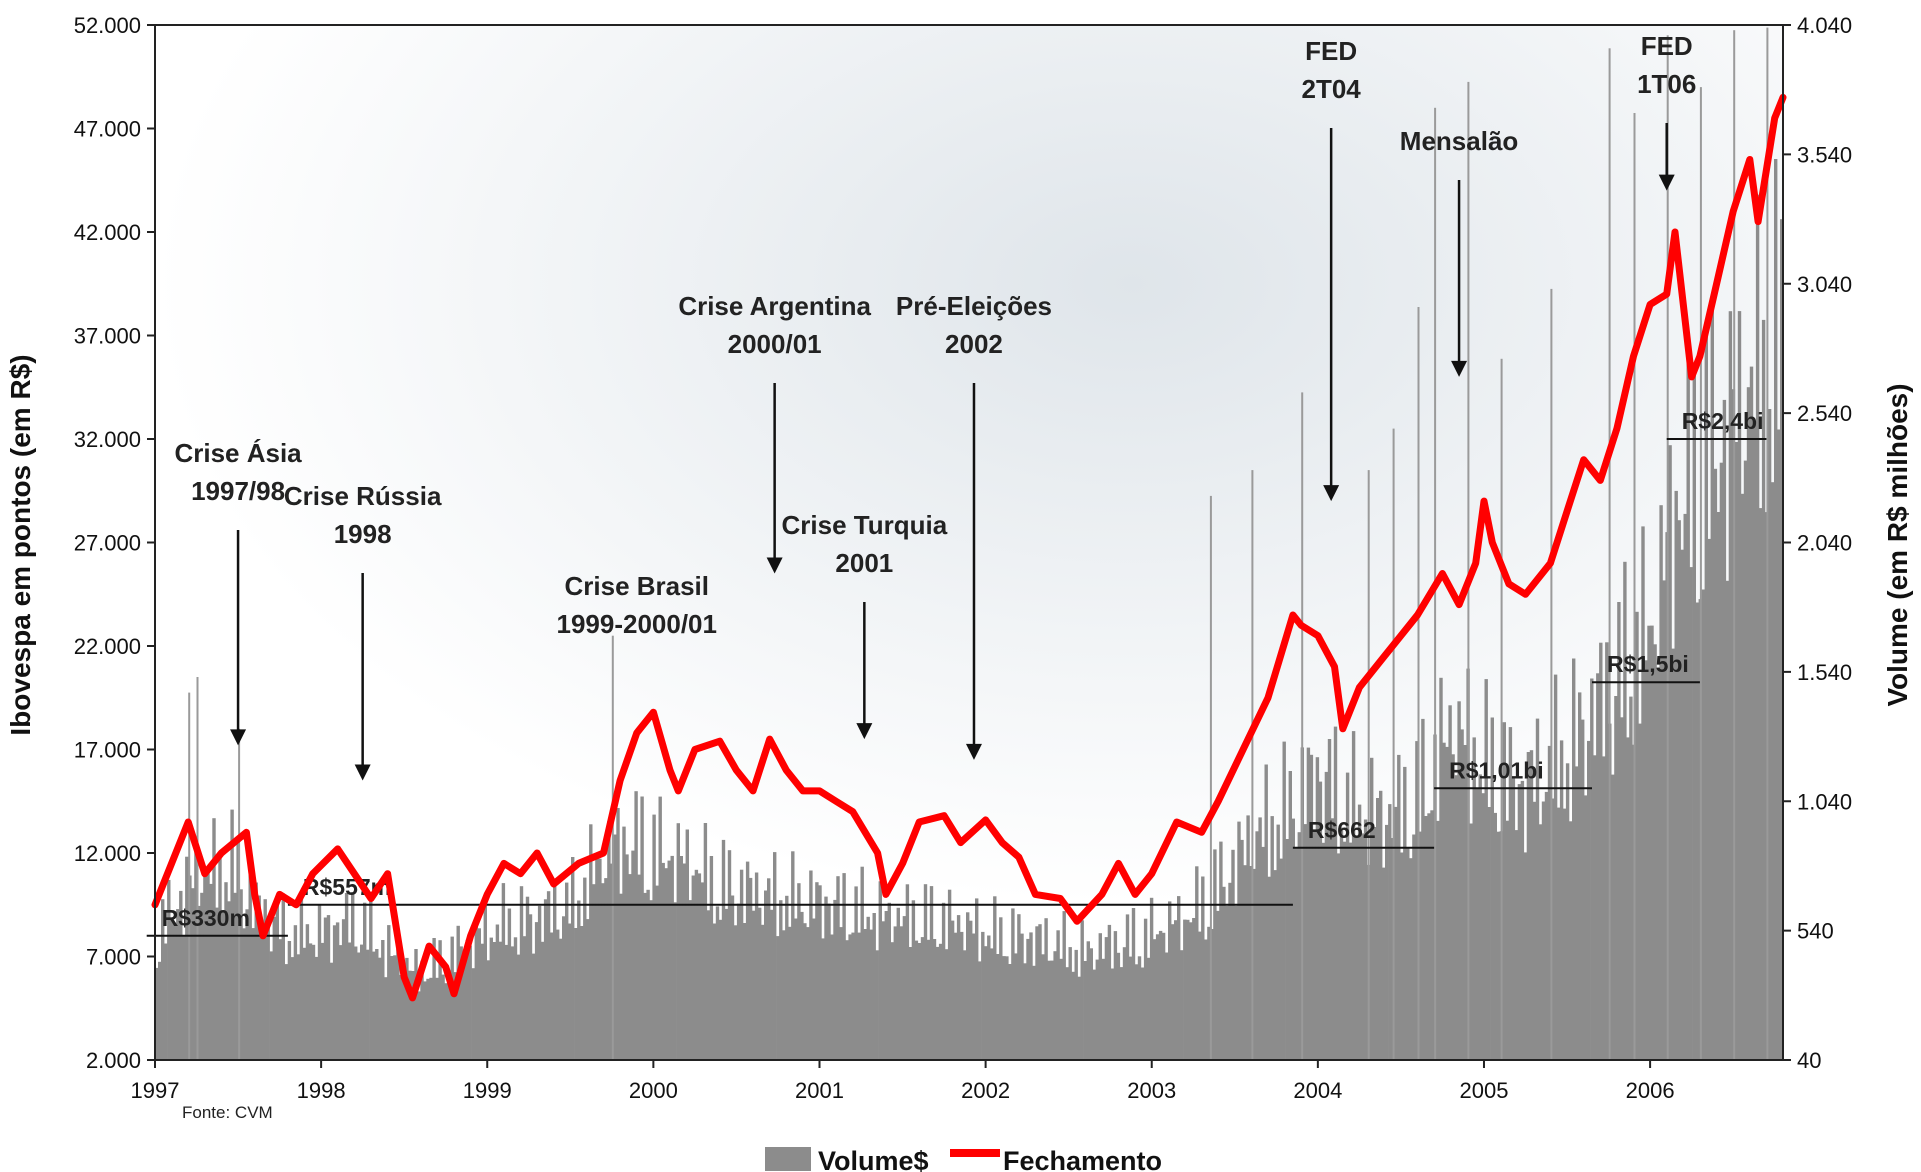  Describe the element at coordinates (1723, 421) in the screenshot. I see `average-volume-label: R$2,4bi` at that location.